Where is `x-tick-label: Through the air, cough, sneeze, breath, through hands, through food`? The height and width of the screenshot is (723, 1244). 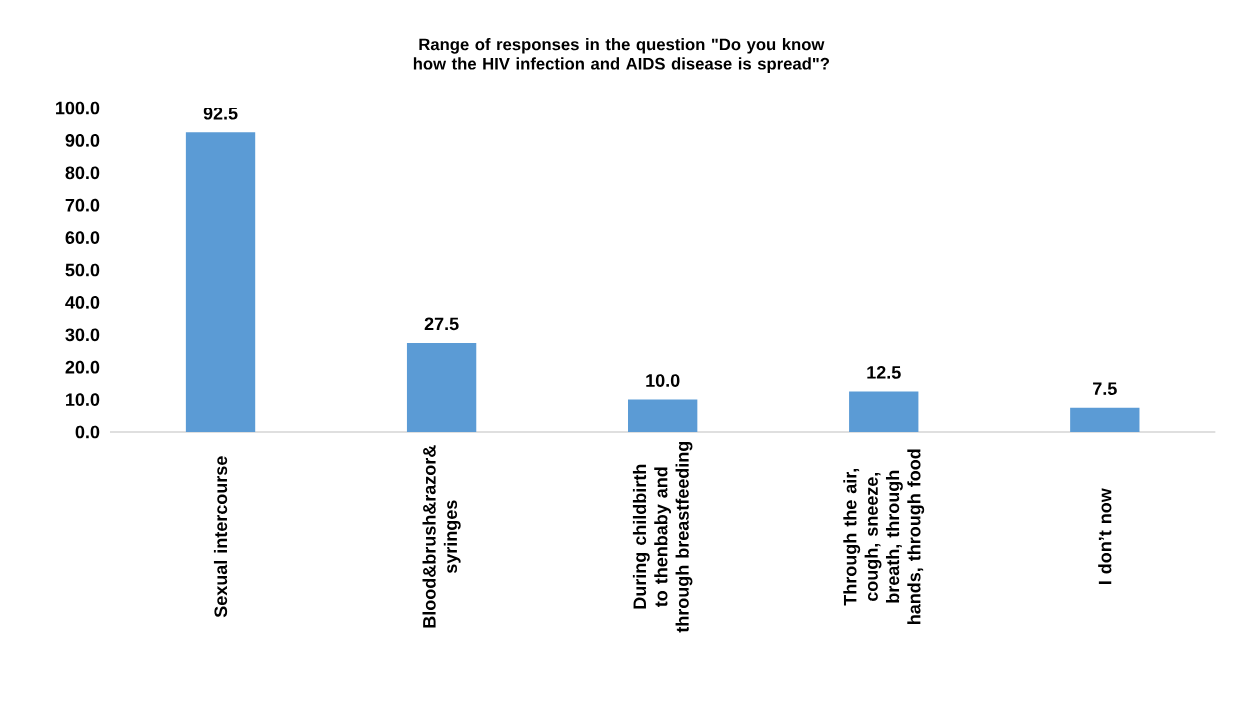 x-tick-label: Through the air, cough, sneeze, breath, through hands, through food is located at coordinates (884, 537).